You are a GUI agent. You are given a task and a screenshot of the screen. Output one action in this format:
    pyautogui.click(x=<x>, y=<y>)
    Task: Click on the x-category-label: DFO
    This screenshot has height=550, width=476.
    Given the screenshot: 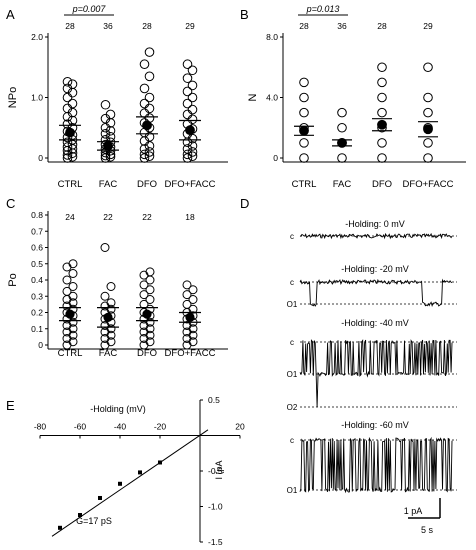 What is the action you would take?
    pyautogui.click(x=382, y=184)
    